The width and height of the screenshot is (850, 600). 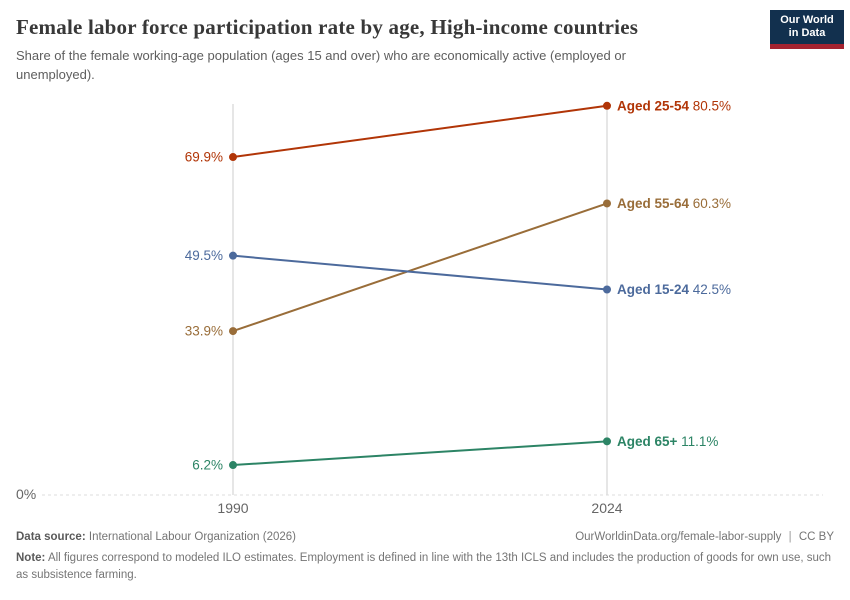 What do you see at coordinates (192, 537) in the screenshot?
I see `data-source-value: International Labour Organization (2026)` at bounding box center [192, 537].